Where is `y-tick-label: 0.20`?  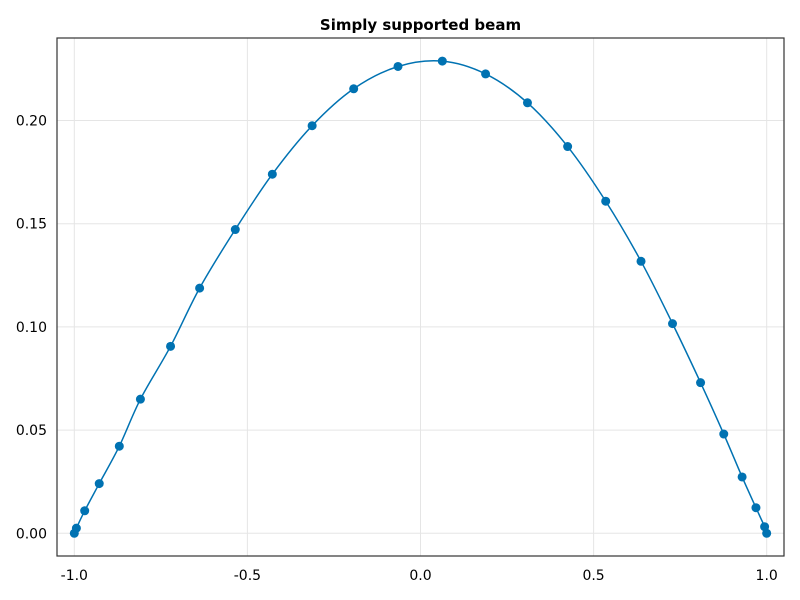
y-tick-label: 0.20 is located at coordinates (31, 122).